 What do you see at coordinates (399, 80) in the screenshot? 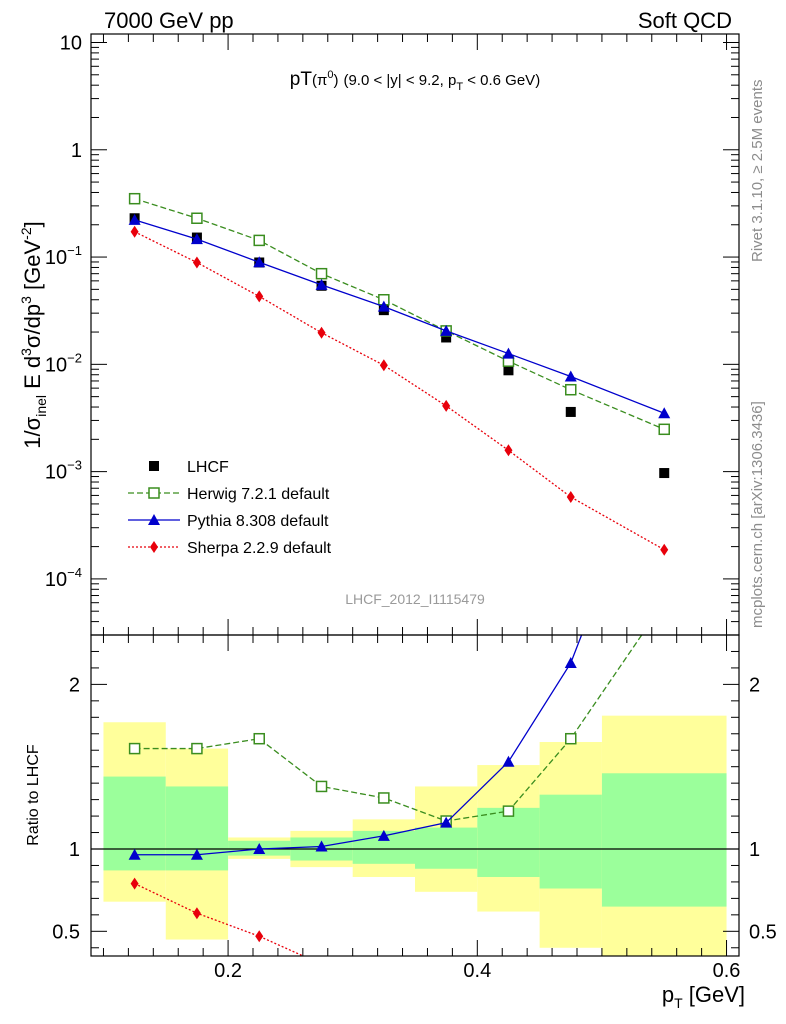
I see `plot-title-cut-a: (9.0 < |y| < 9.2, p` at bounding box center [399, 80].